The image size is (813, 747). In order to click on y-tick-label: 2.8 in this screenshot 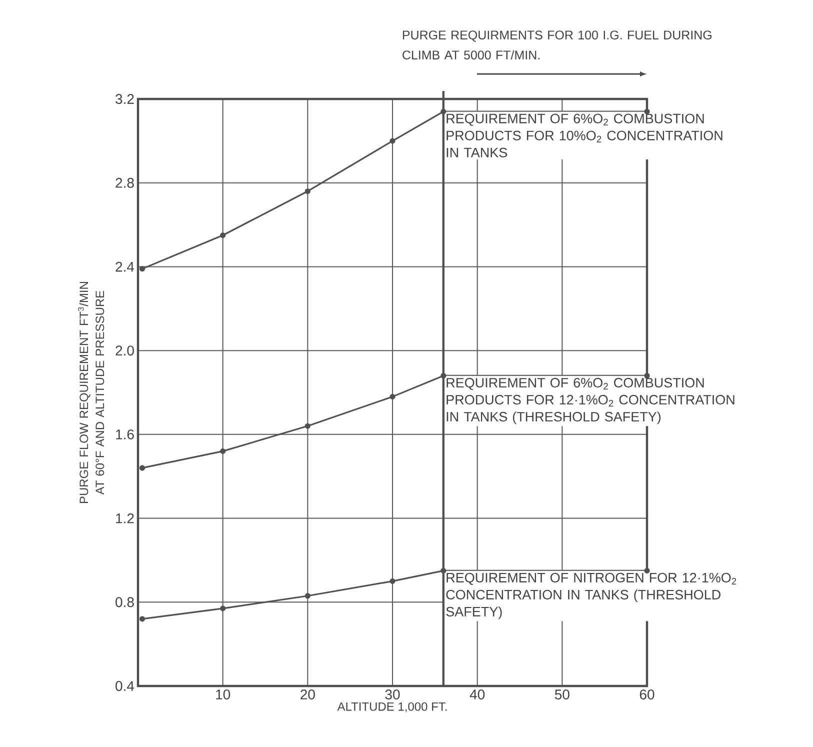, I will do `click(125, 183)`.